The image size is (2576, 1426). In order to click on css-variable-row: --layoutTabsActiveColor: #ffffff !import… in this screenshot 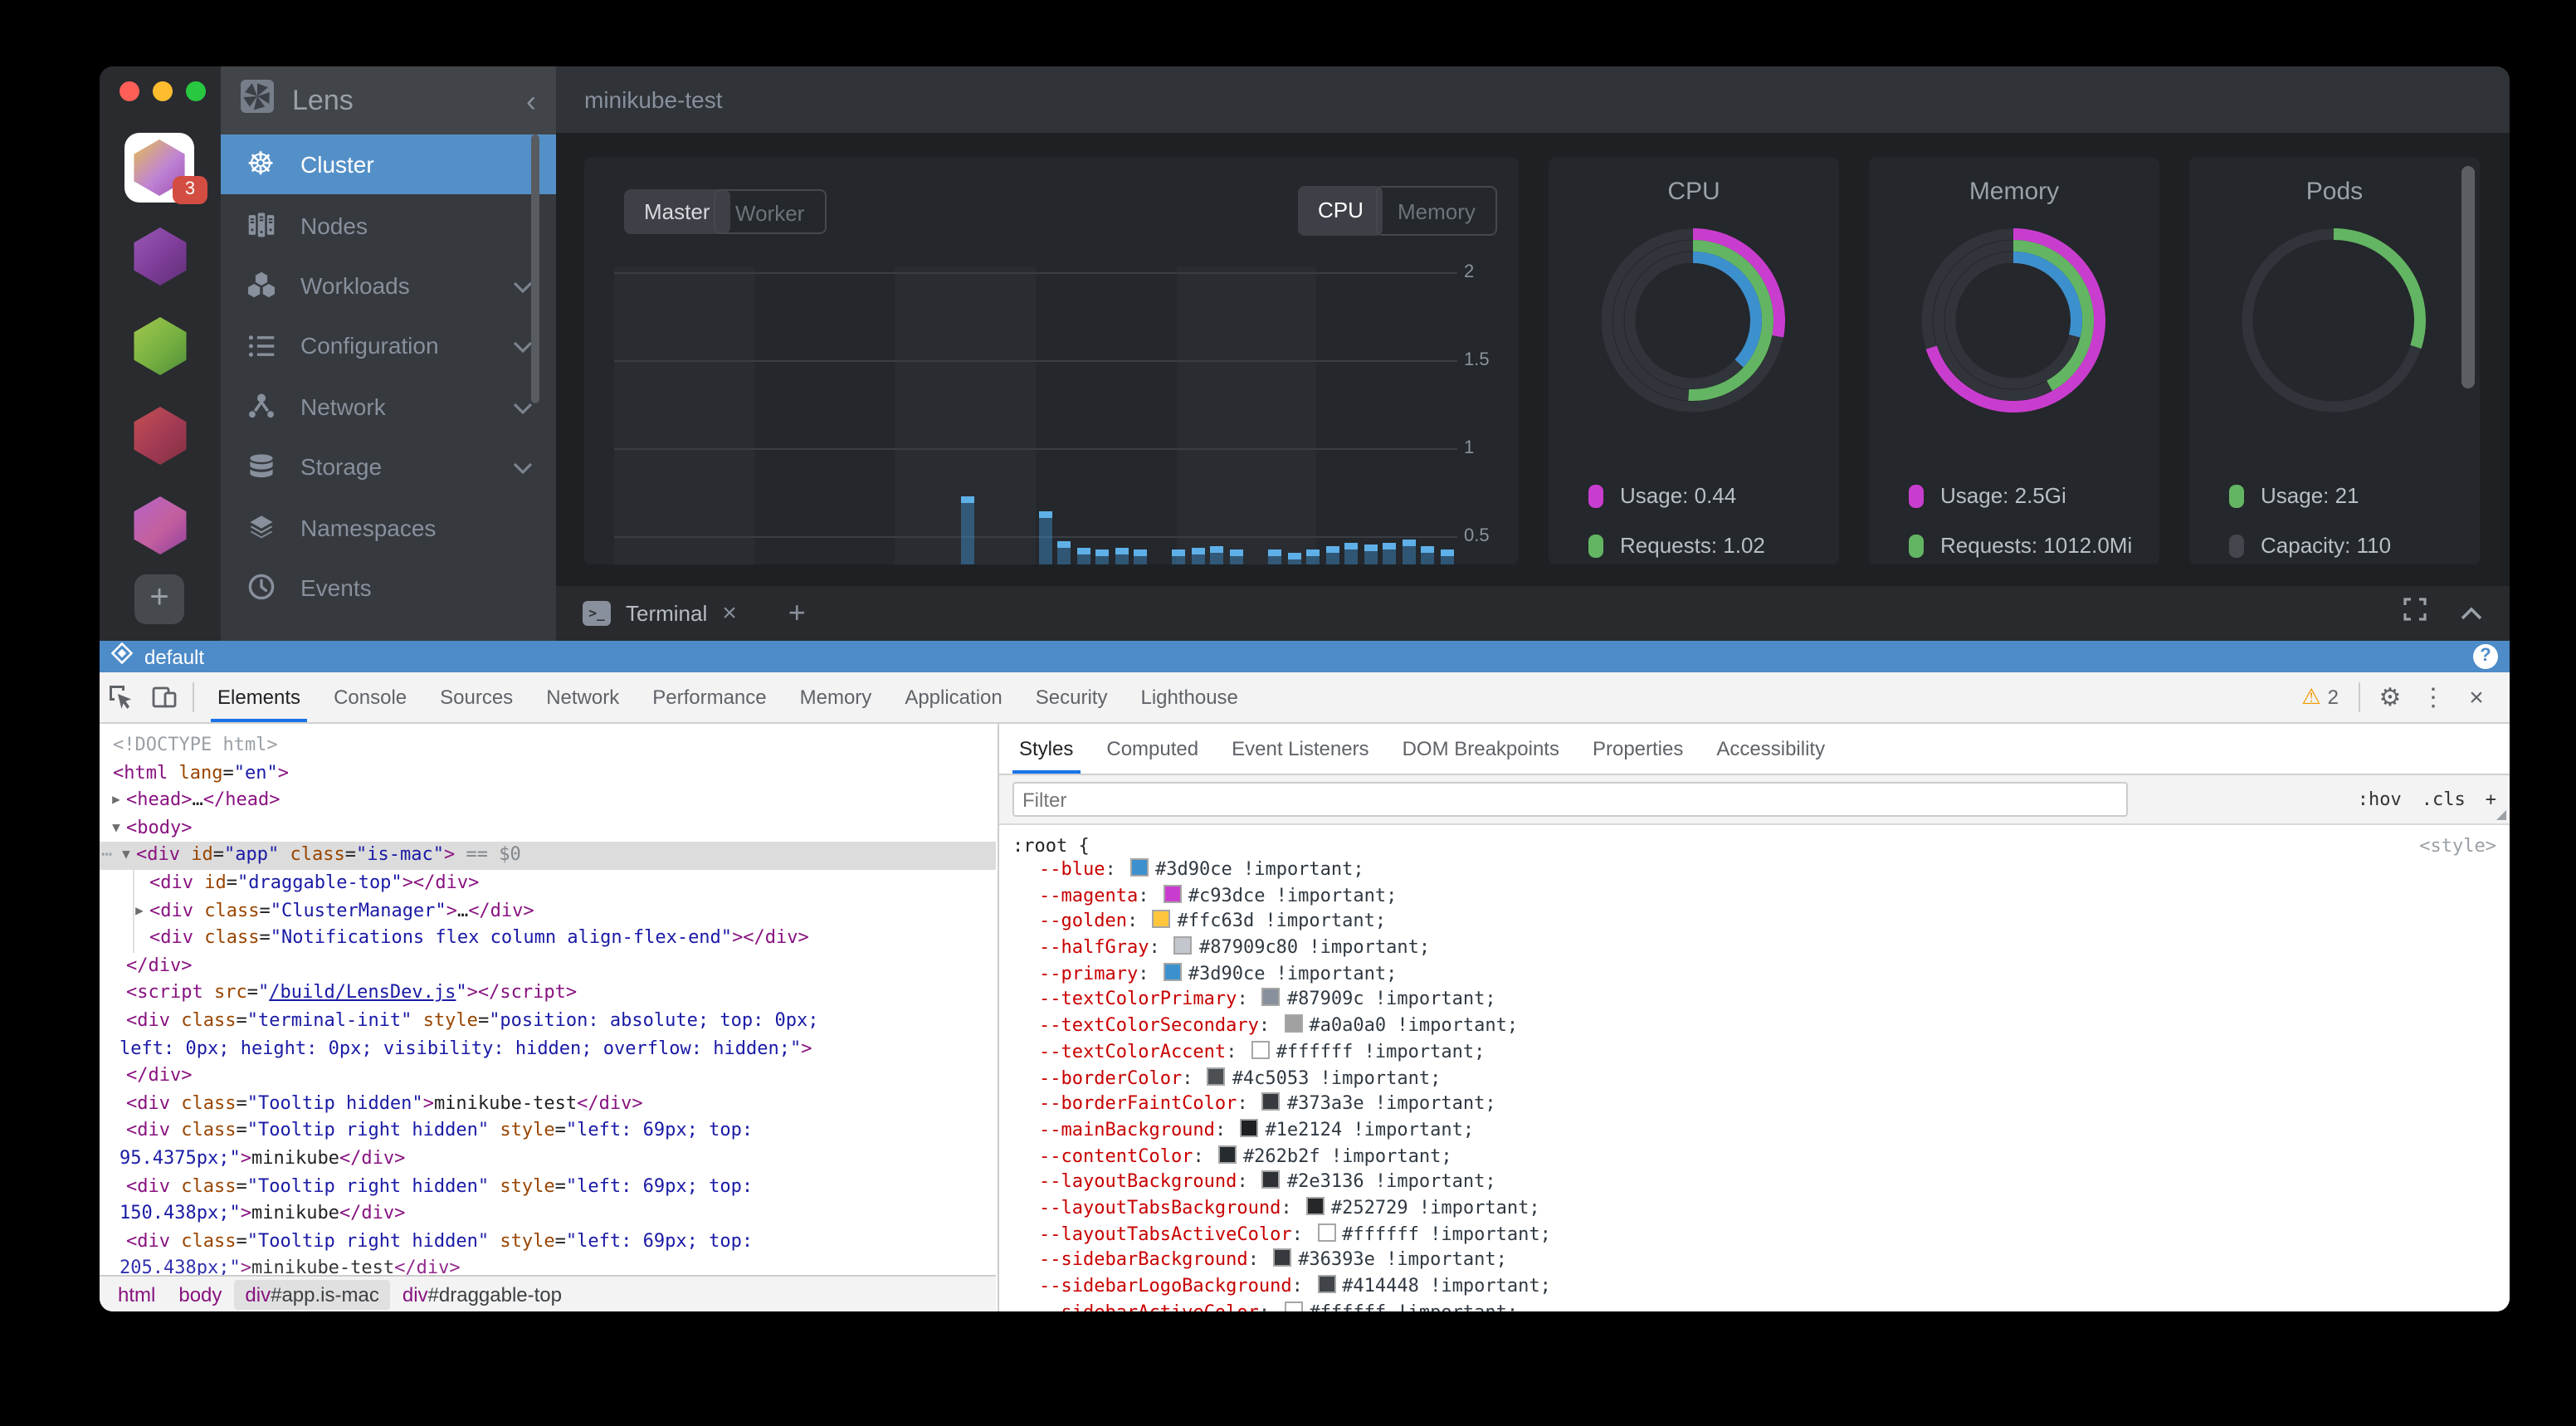, I will do `click(1295, 1234)`.